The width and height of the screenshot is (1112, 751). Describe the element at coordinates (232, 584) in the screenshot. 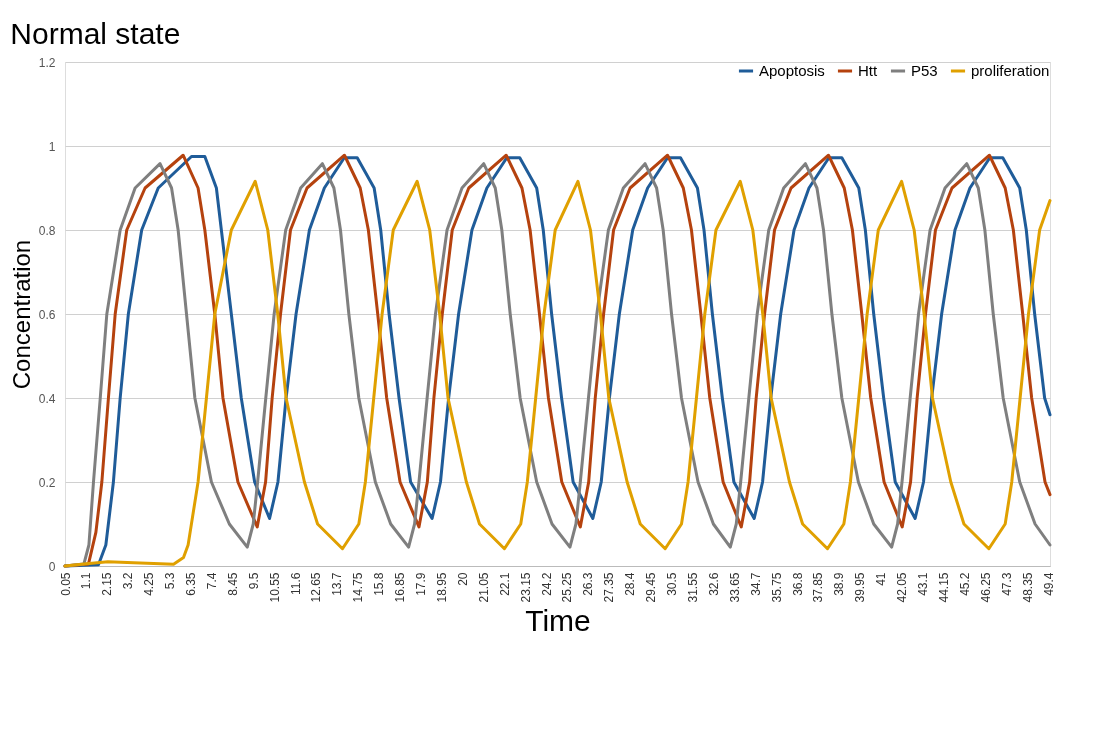

I see `x-tick-label: 8.45` at that location.